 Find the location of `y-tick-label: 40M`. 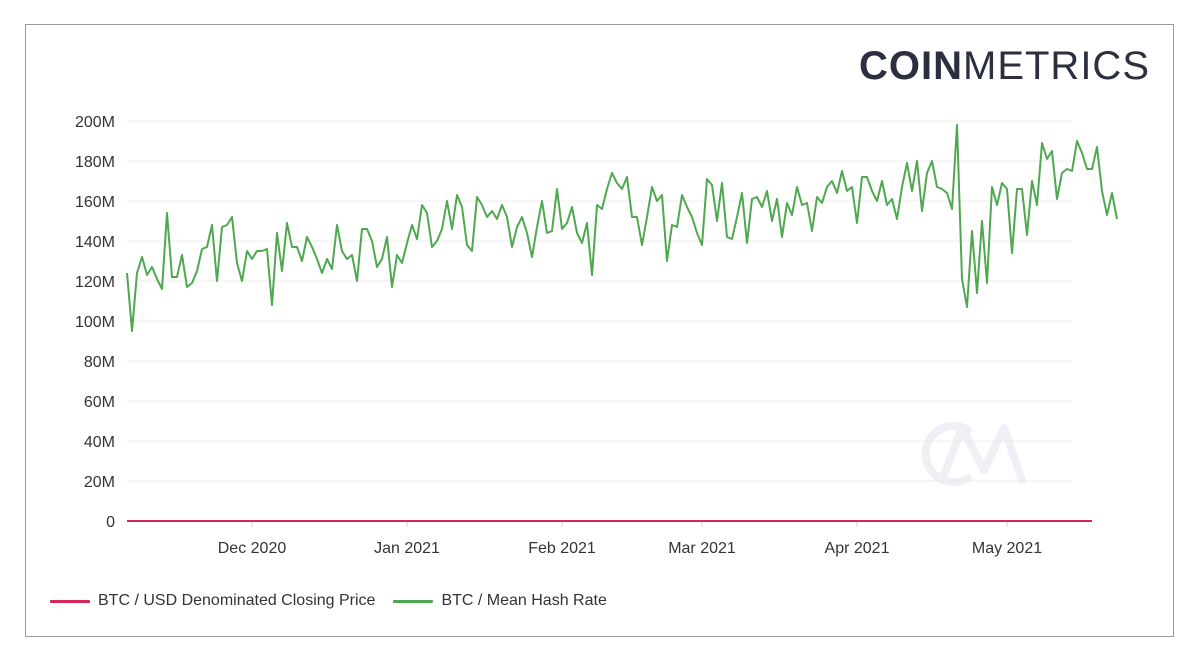

y-tick-label: 40M is located at coordinates (99, 442).